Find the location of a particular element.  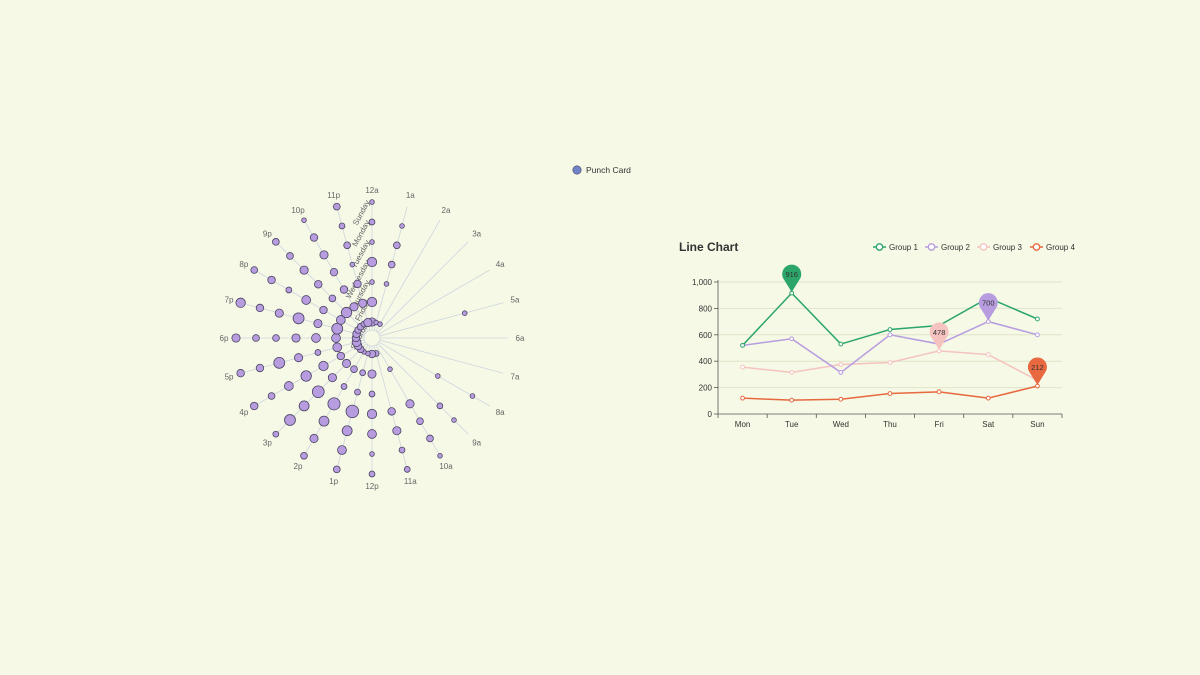

line-chart-legend: Group 1 Group 2 Group 3 Group 4 is located at coordinates (974, 247).